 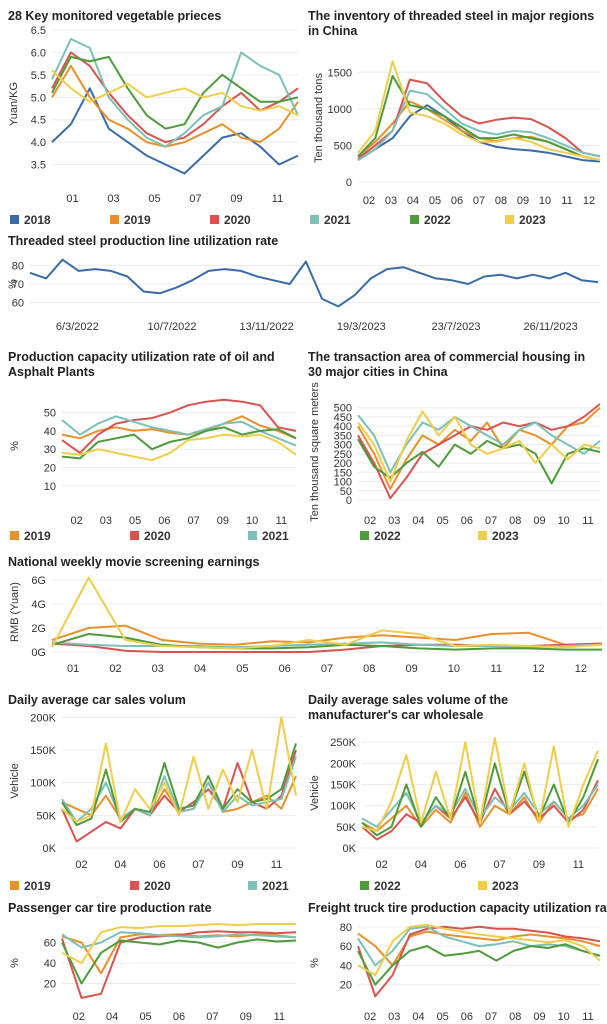 I want to click on legend-swatch-2021, so click(x=252, y=885).